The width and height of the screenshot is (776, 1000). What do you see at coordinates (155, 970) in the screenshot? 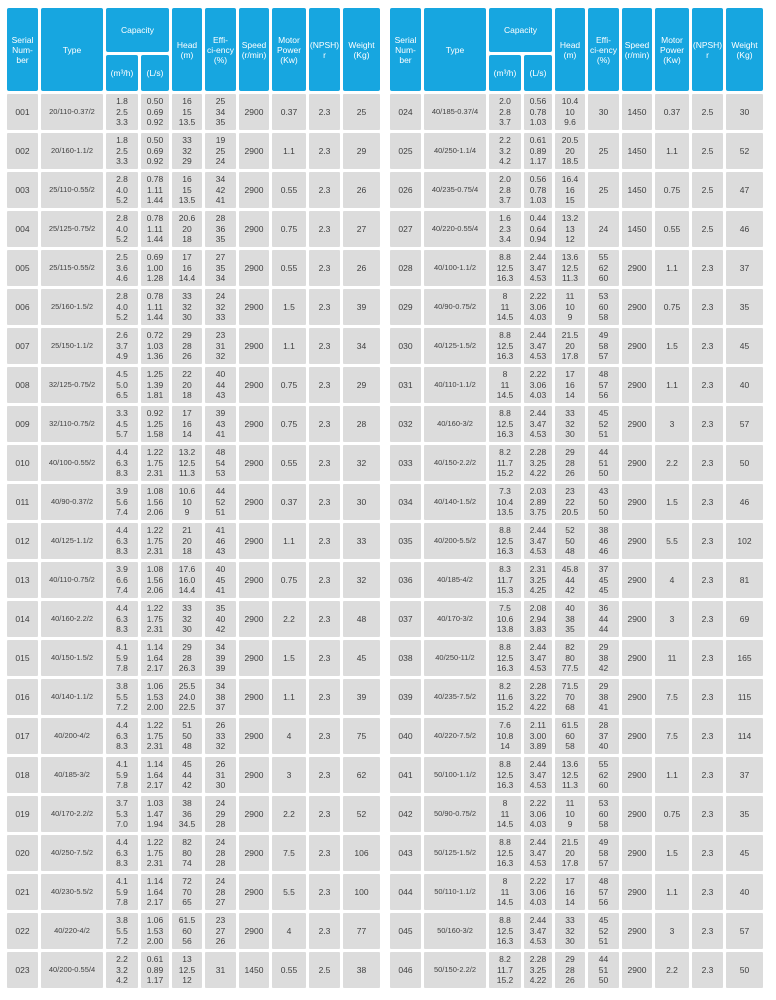
I see `cell-ls: 0.61 0.89 1.17` at bounding box center [155, 970].